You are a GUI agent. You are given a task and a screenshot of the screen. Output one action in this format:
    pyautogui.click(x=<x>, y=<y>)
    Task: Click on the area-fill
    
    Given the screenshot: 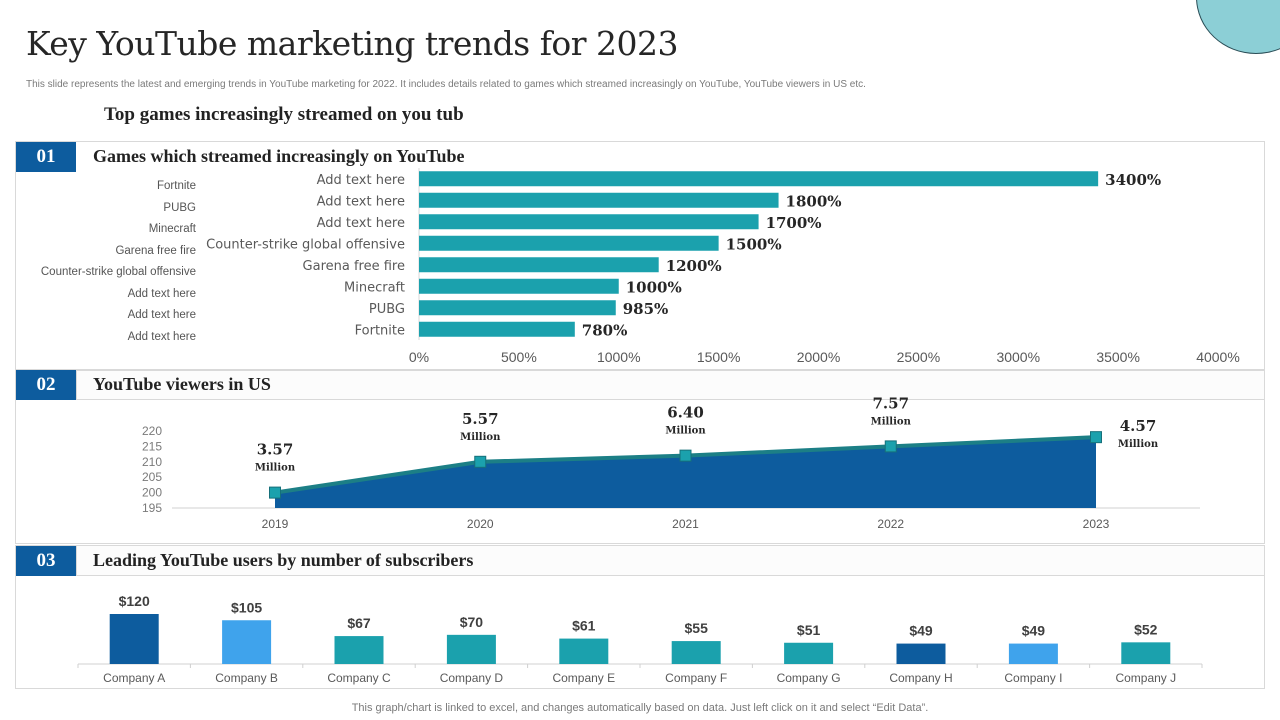 What is the action you would take?
    pyautogui.click(x=685, y=472)
    